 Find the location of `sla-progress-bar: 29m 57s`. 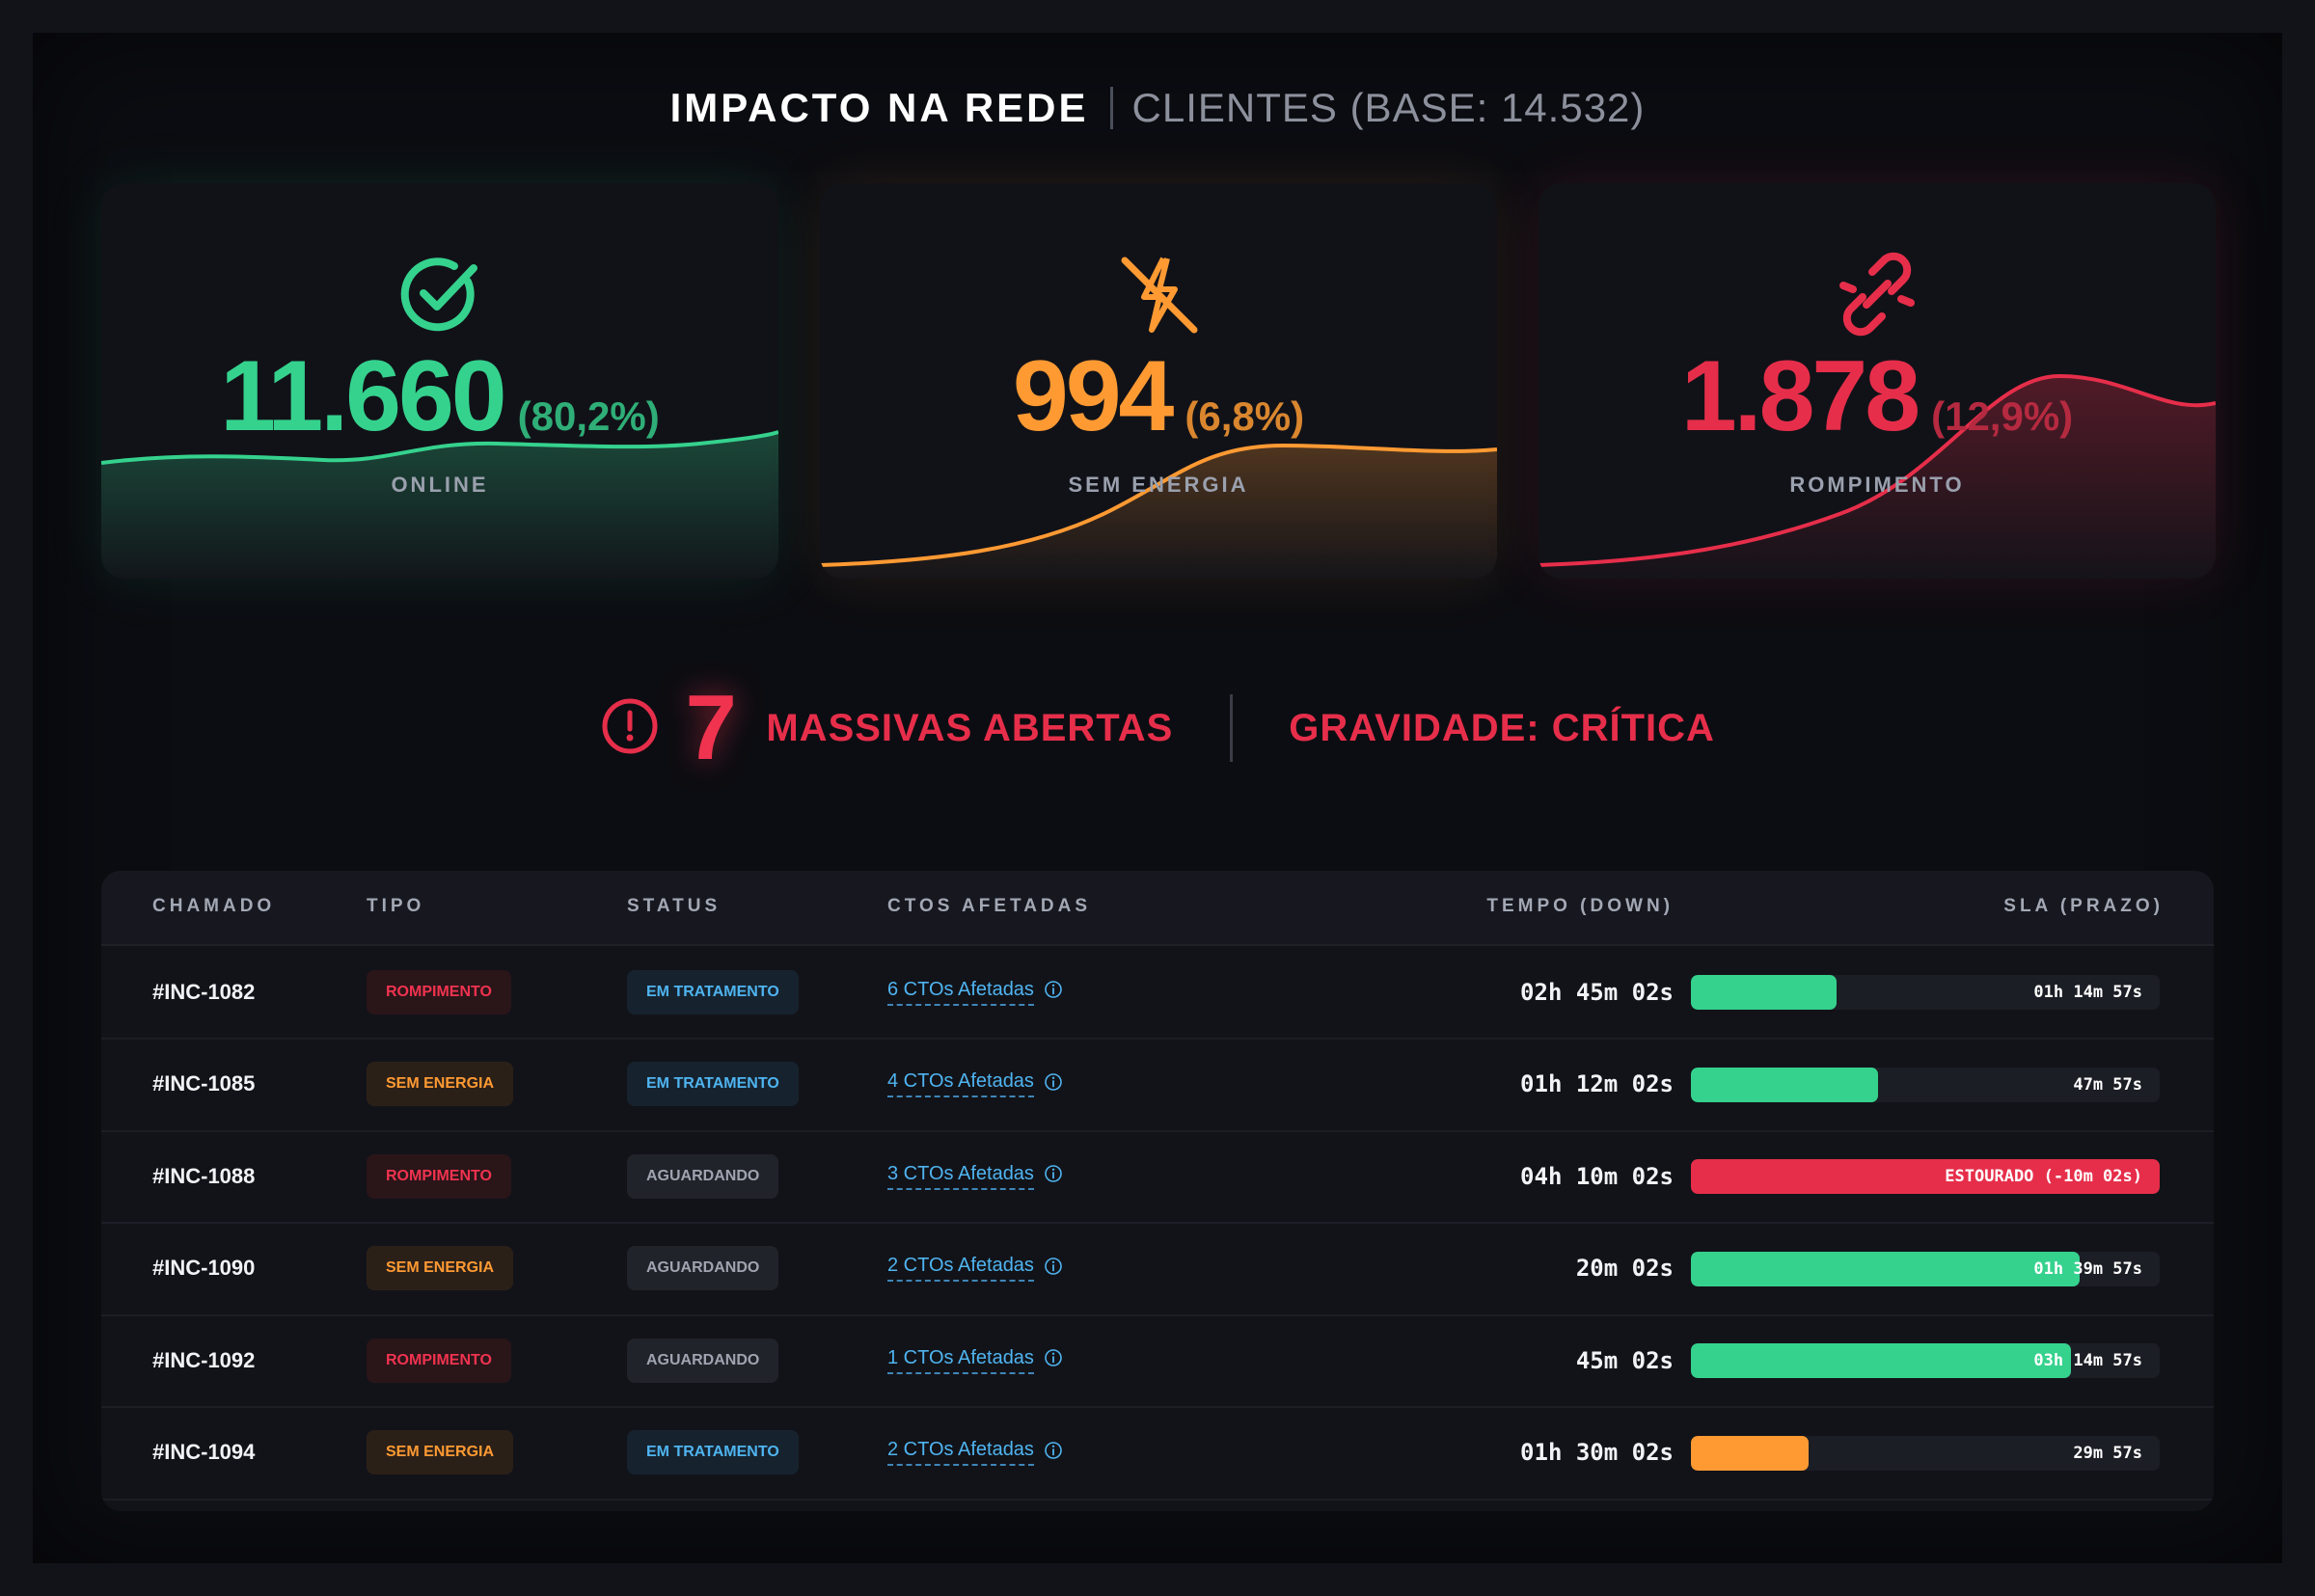

sla-progress-bar: 29m 57s is located at coordinates (1926, 1453).